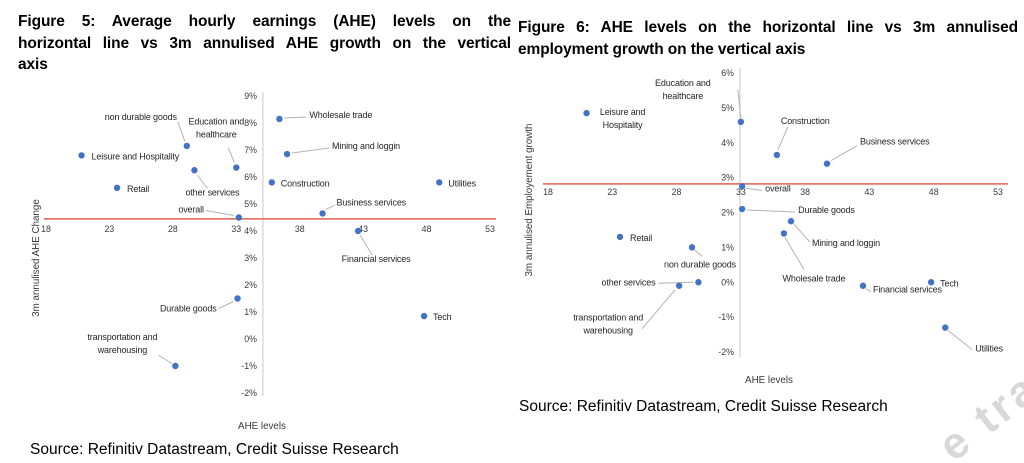 Image resolution: width=1024 pixels, height=463 pixels. What do you see at coordinates (826, 210) in the screenshot?
I see `point-label-durable-goods: Durable goods` at bounding box center [826, 210].